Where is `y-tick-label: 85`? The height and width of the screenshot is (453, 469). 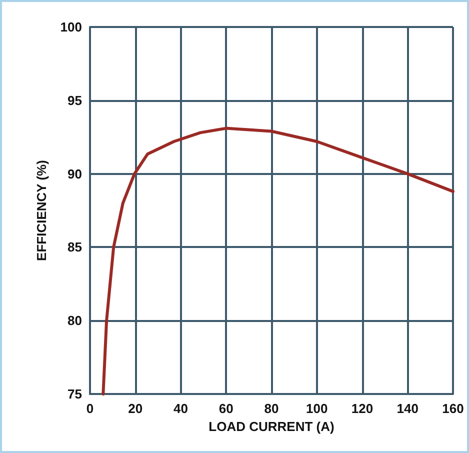
y-tick-label: 85 is located at coordinates (75, 247).